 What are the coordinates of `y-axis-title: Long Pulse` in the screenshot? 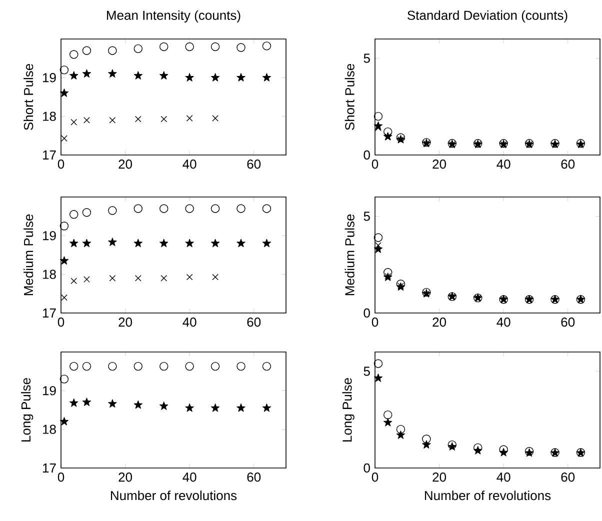 It's located at (27, 410).